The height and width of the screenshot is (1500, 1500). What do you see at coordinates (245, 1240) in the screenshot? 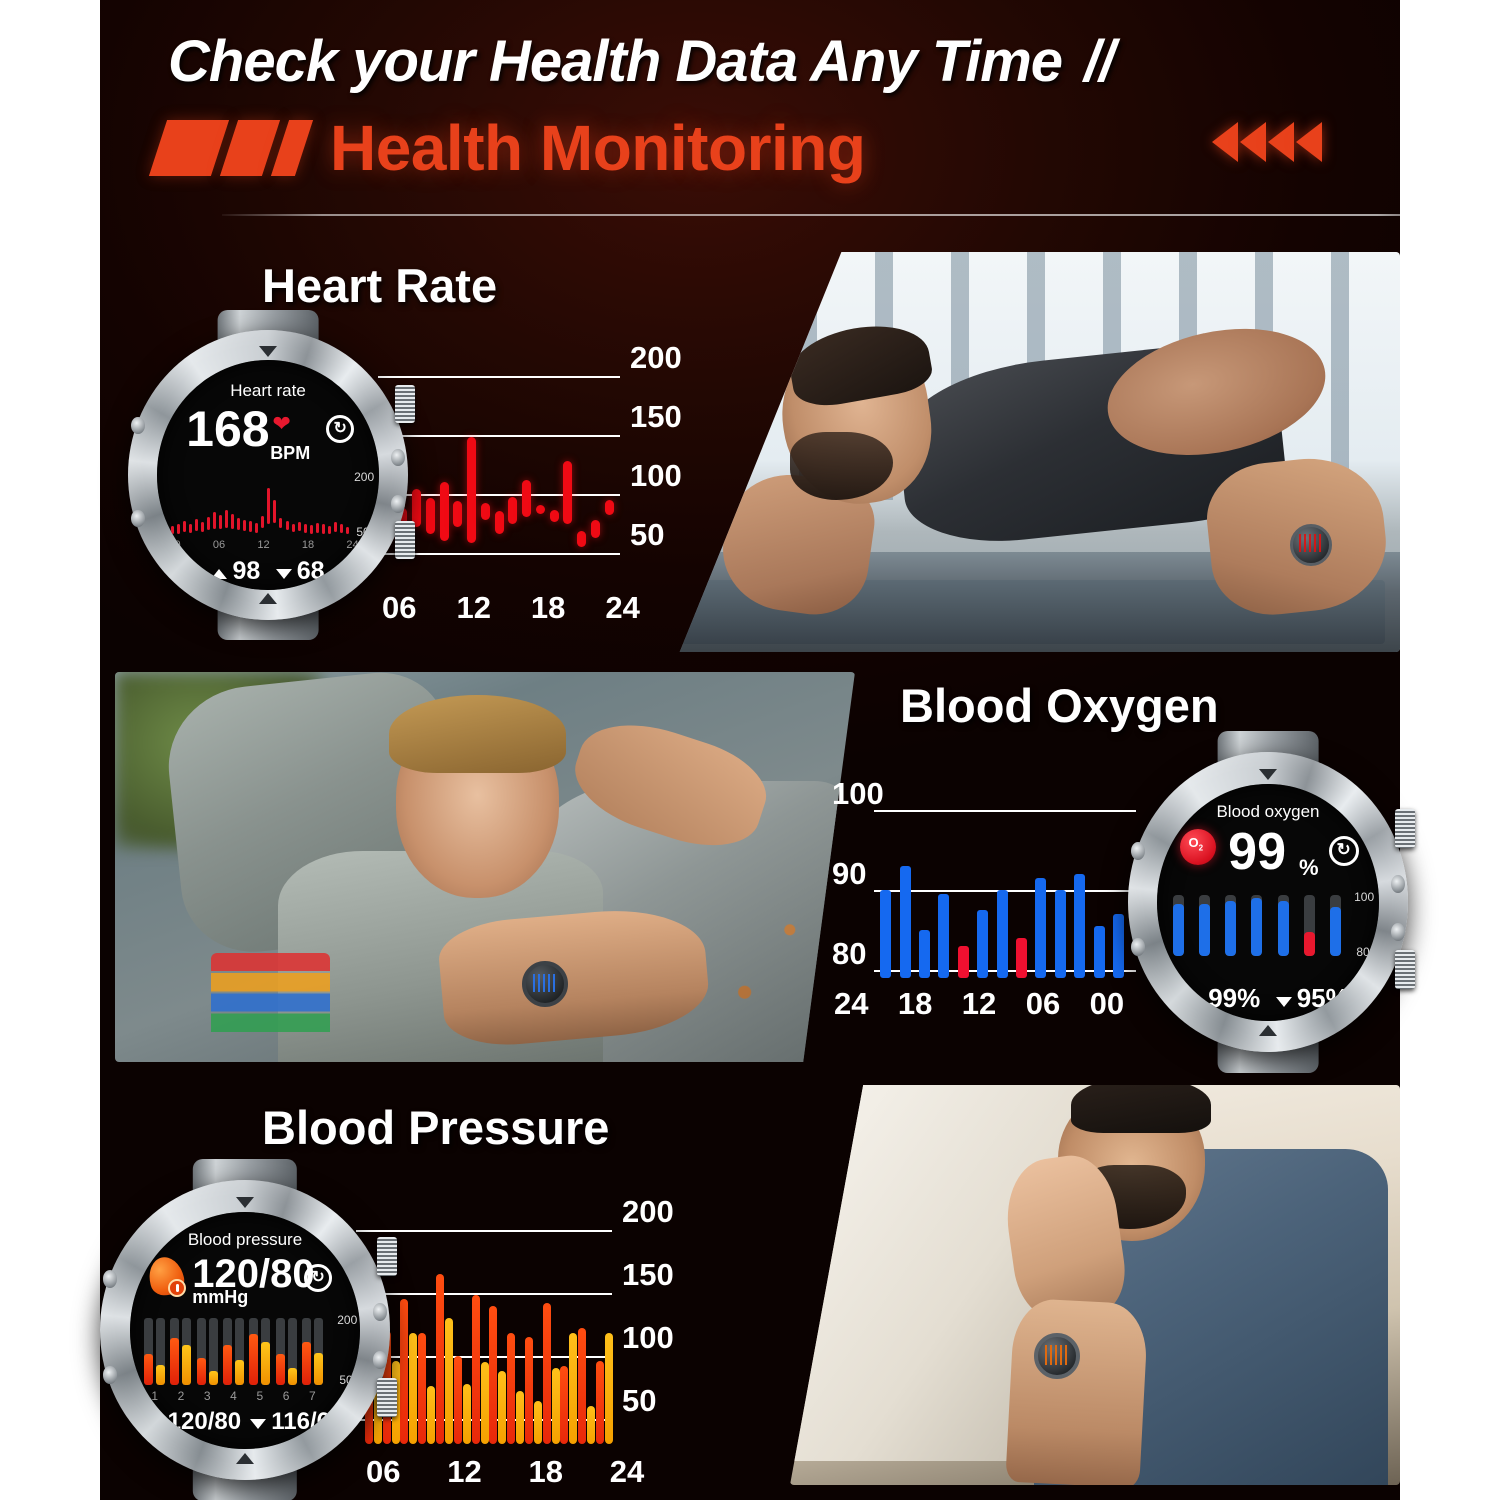
I see `blood-pressure-screen-label: Blood pressure` at bounding box center [245, 1240].